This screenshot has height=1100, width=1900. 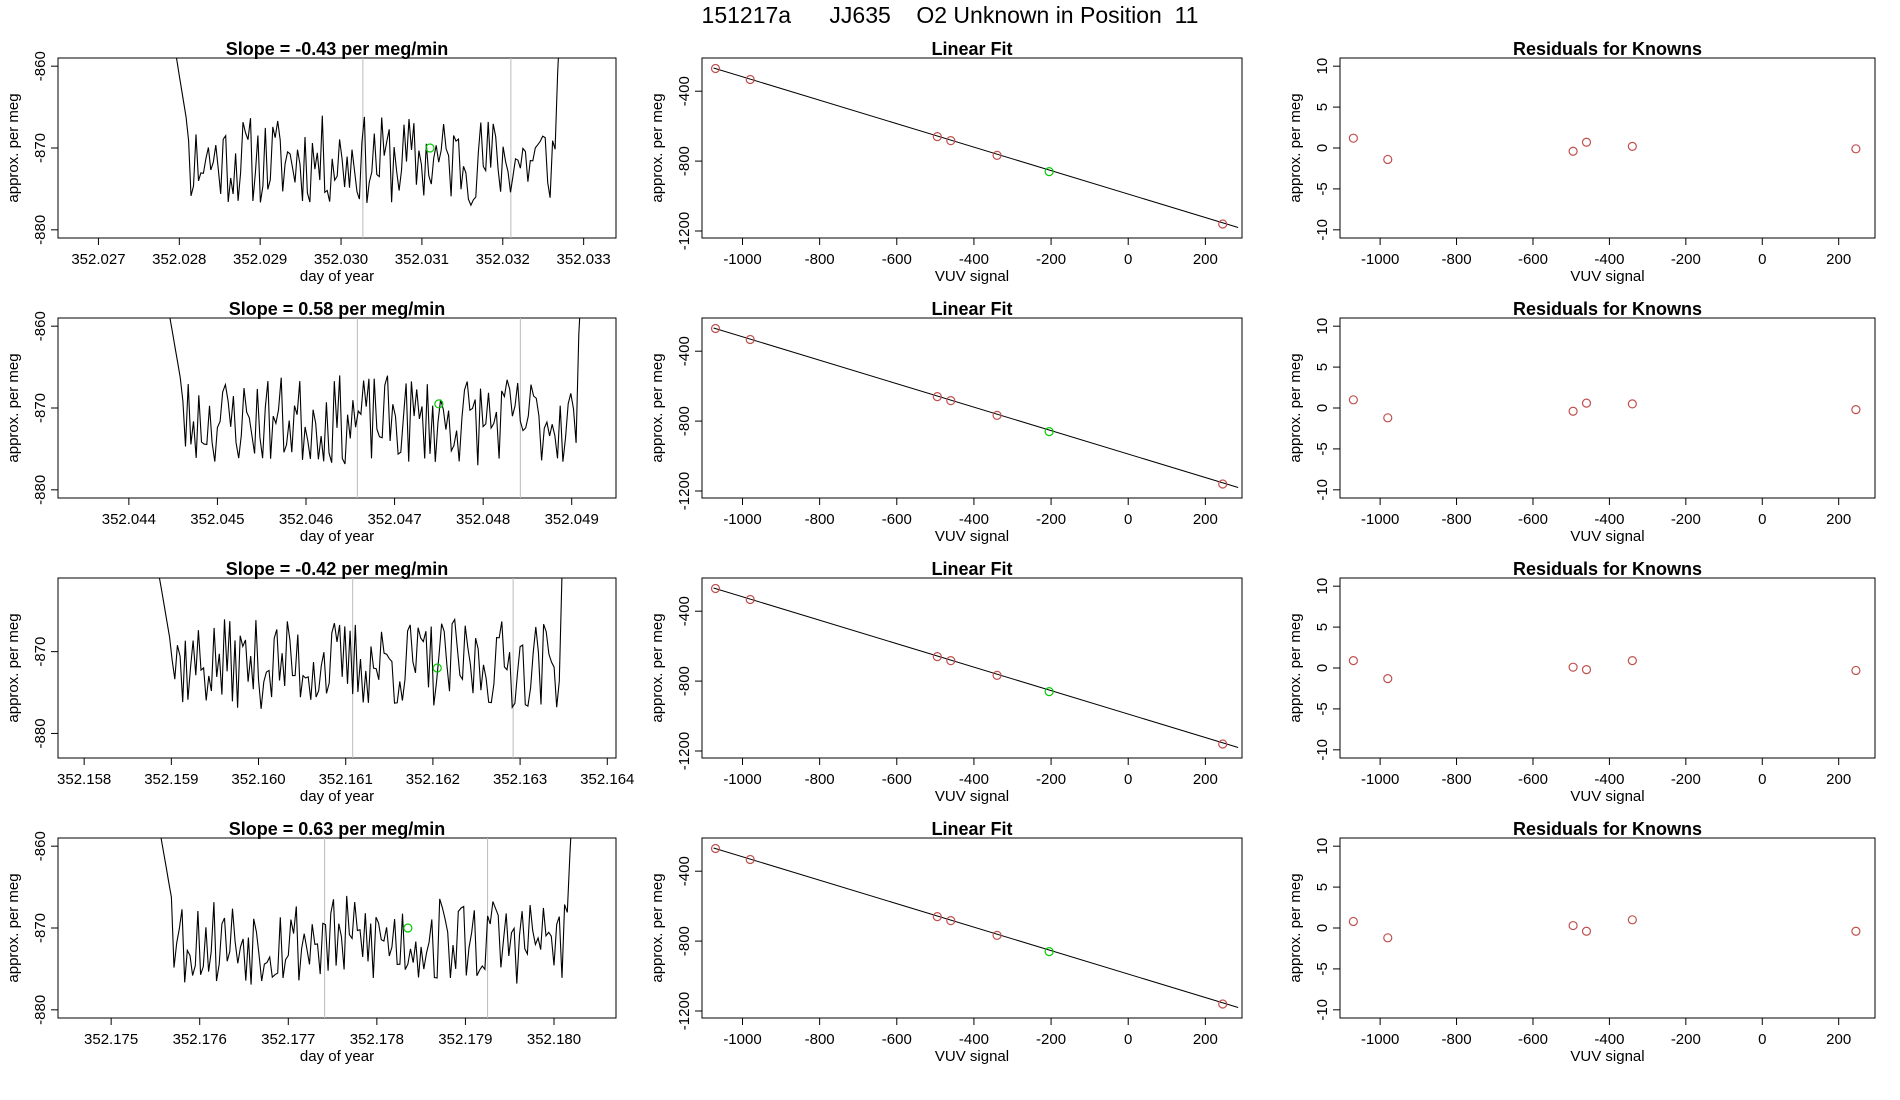 What do you see at coordinates (346, 779) in the screenshot?
I see `x-tick-label: 352.161` at bounding box center [346, 779].